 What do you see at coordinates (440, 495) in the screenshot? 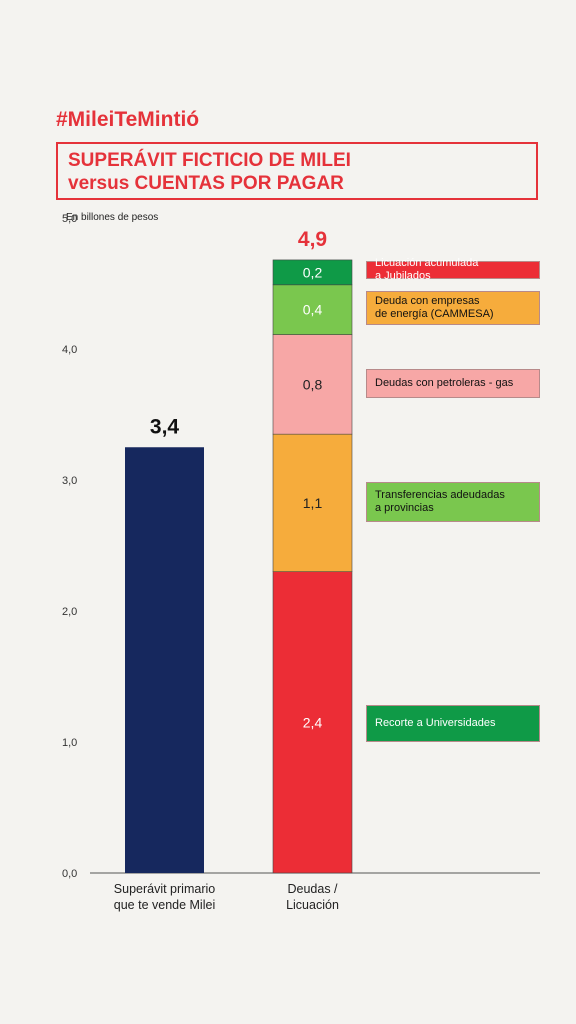
I see `legend-text-line-1: Transferencias adeudadas` at bounding box center [440, 495].